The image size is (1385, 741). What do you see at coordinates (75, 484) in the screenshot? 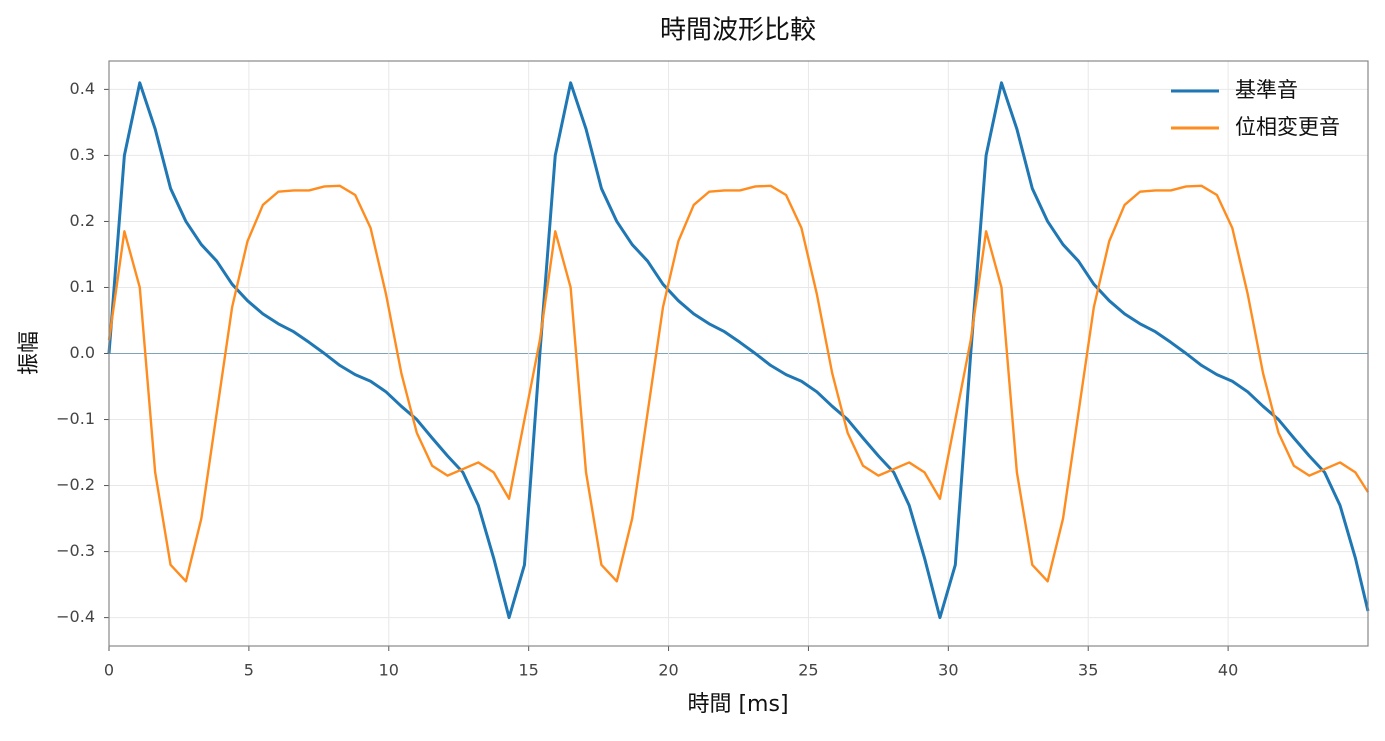
I see `y-tick-label: −0.2` at bounding box center [75, 484].